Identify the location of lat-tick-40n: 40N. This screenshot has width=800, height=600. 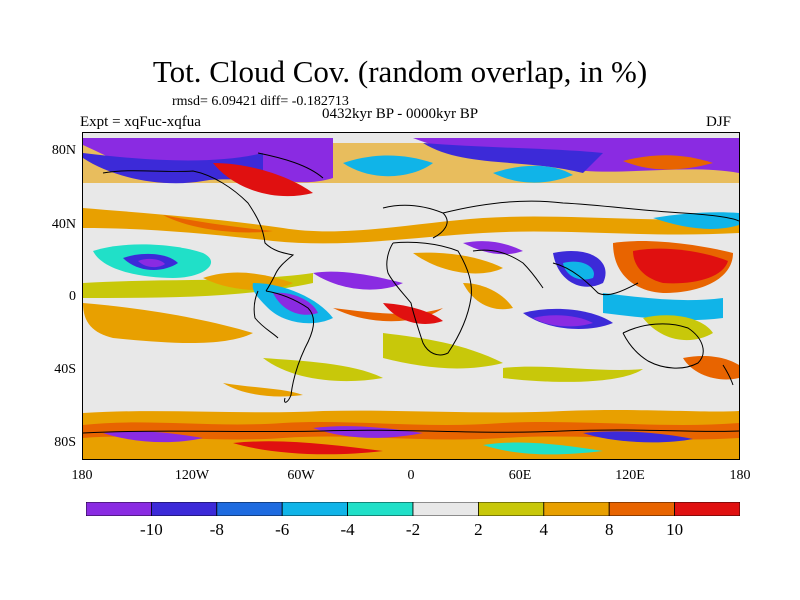
(63, 224).